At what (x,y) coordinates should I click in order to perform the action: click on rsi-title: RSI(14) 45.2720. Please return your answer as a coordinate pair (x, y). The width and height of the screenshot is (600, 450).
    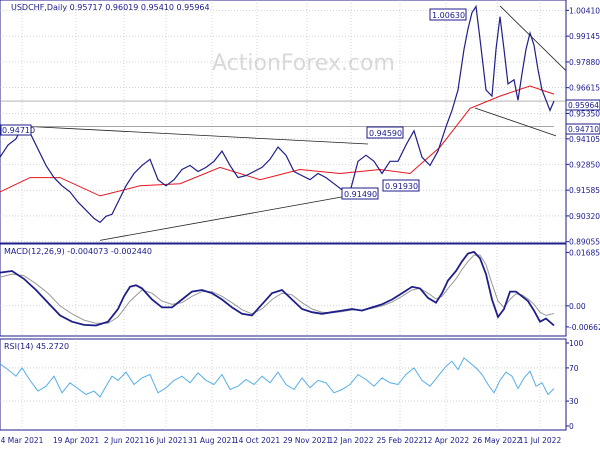
    Looking at the image, I should click on (36, 346).